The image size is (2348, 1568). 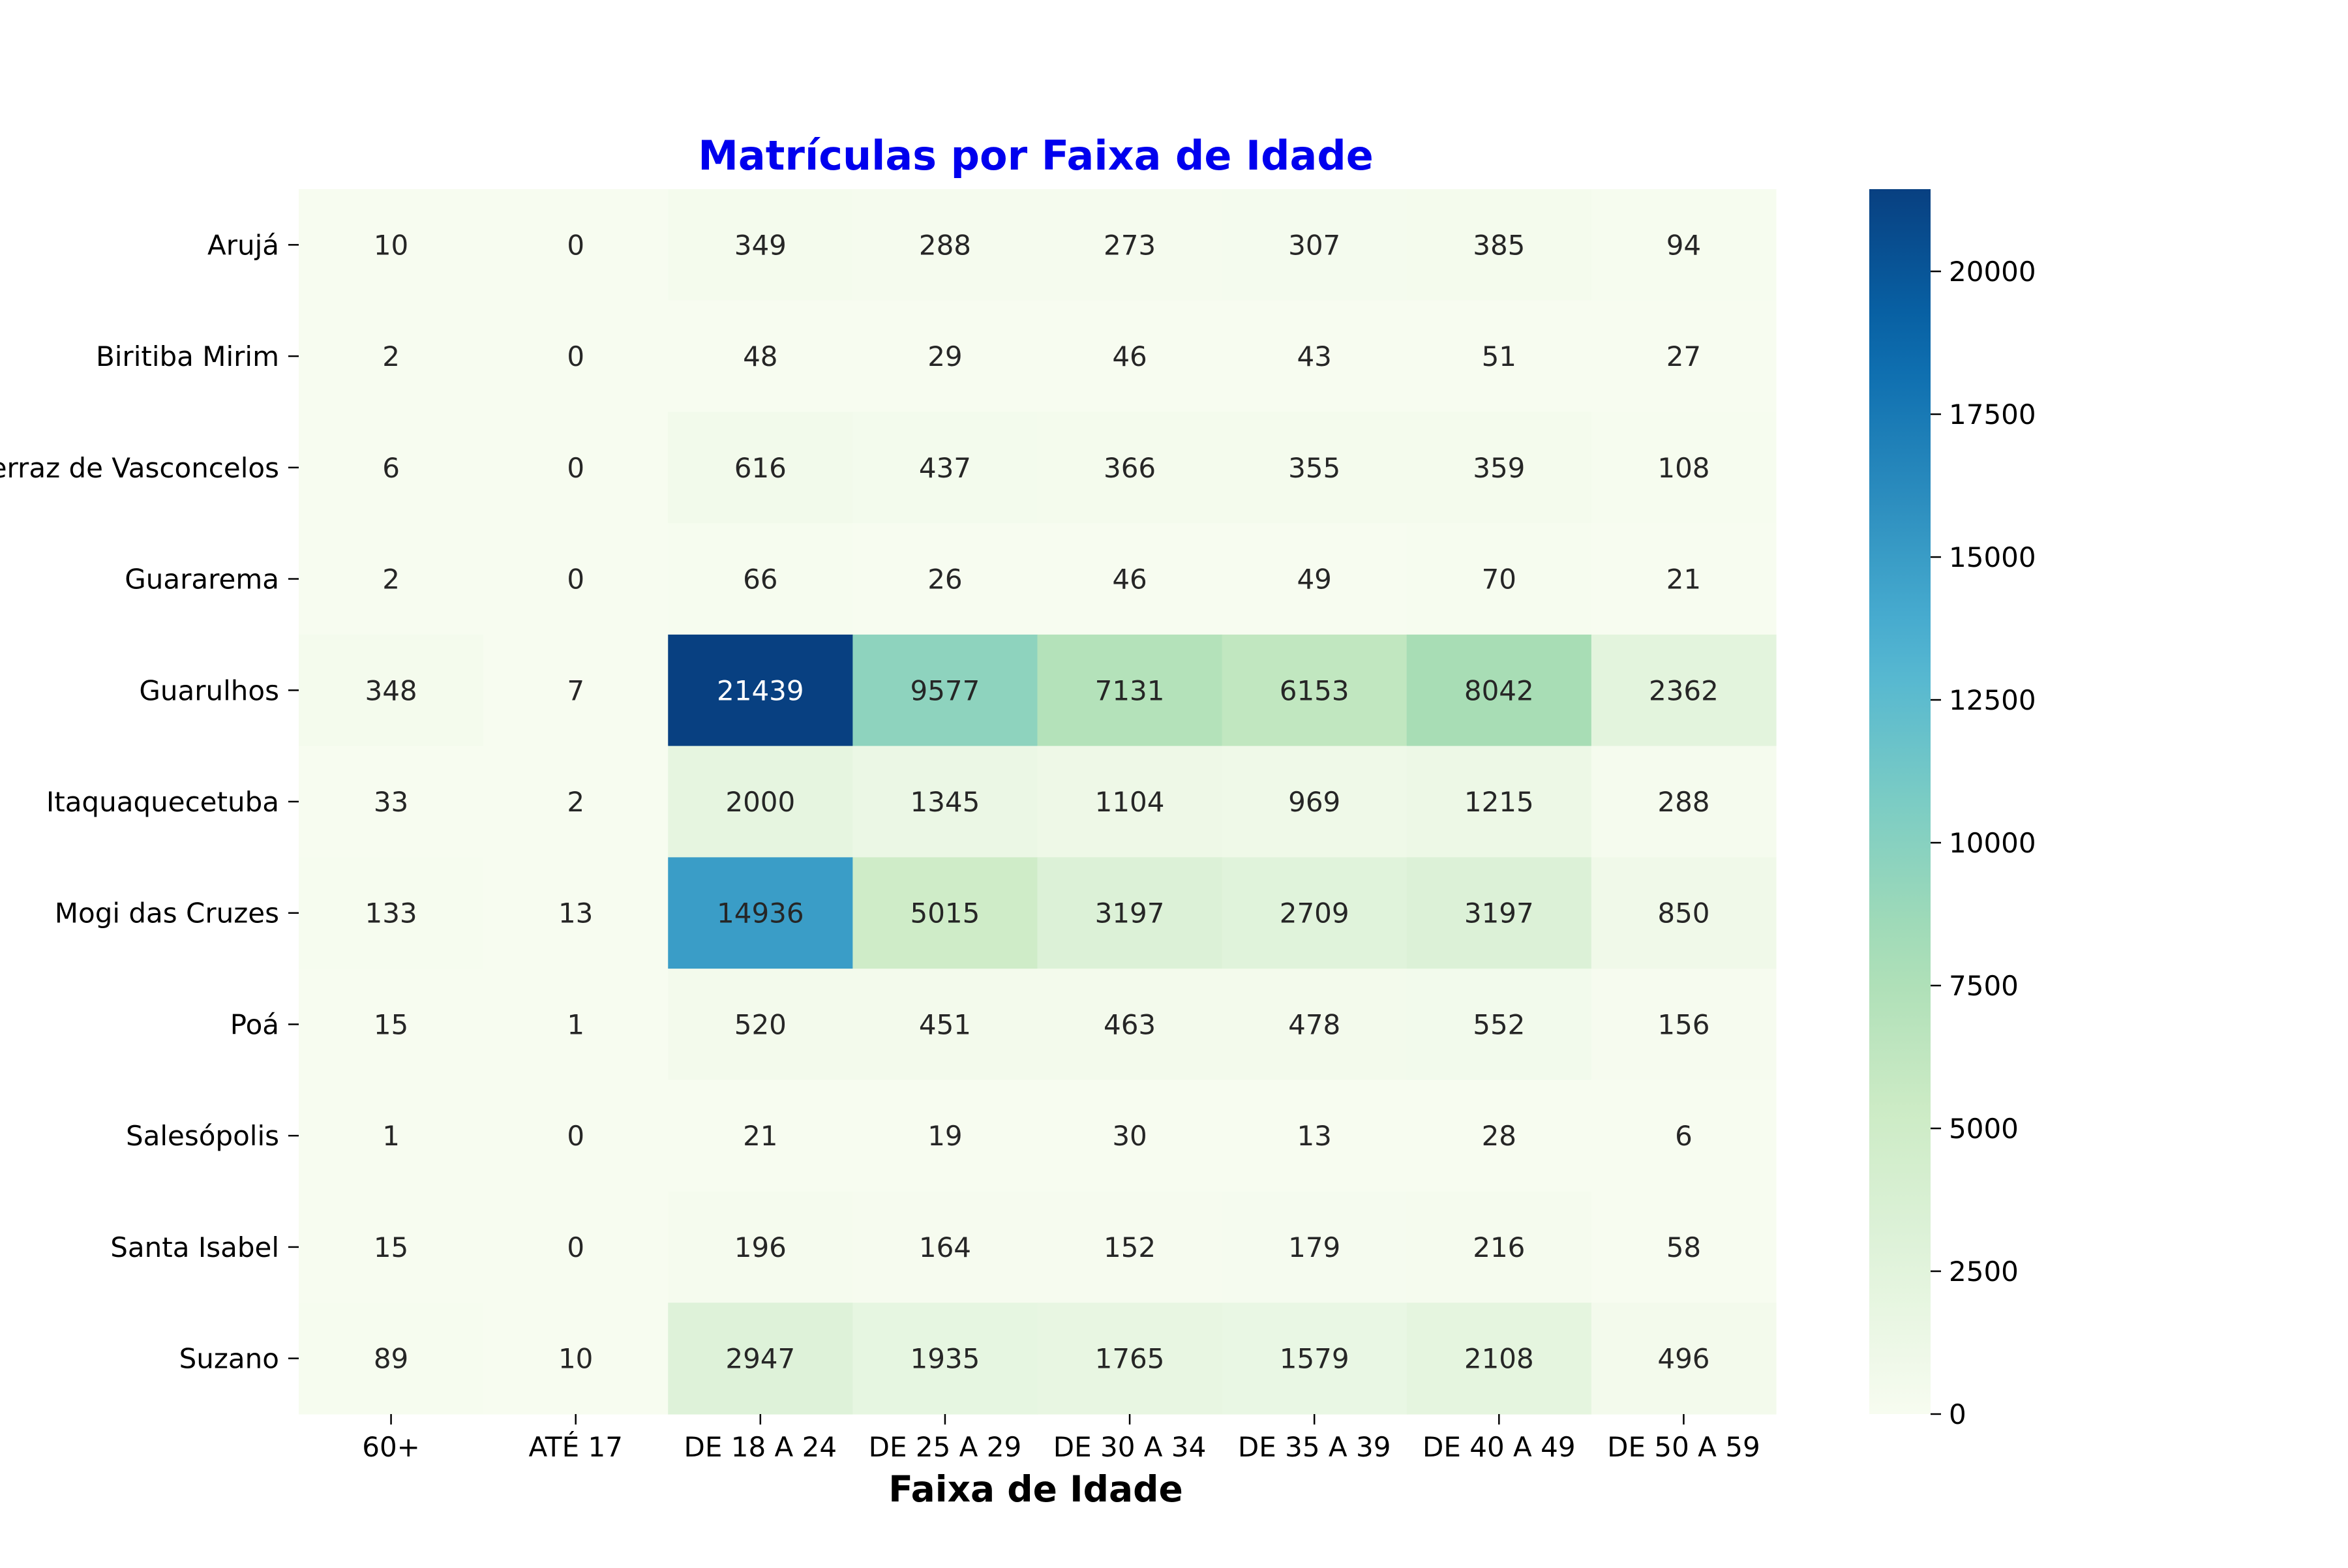 I want to click on cell-value-label: 520, so click(x=761, y=1024).